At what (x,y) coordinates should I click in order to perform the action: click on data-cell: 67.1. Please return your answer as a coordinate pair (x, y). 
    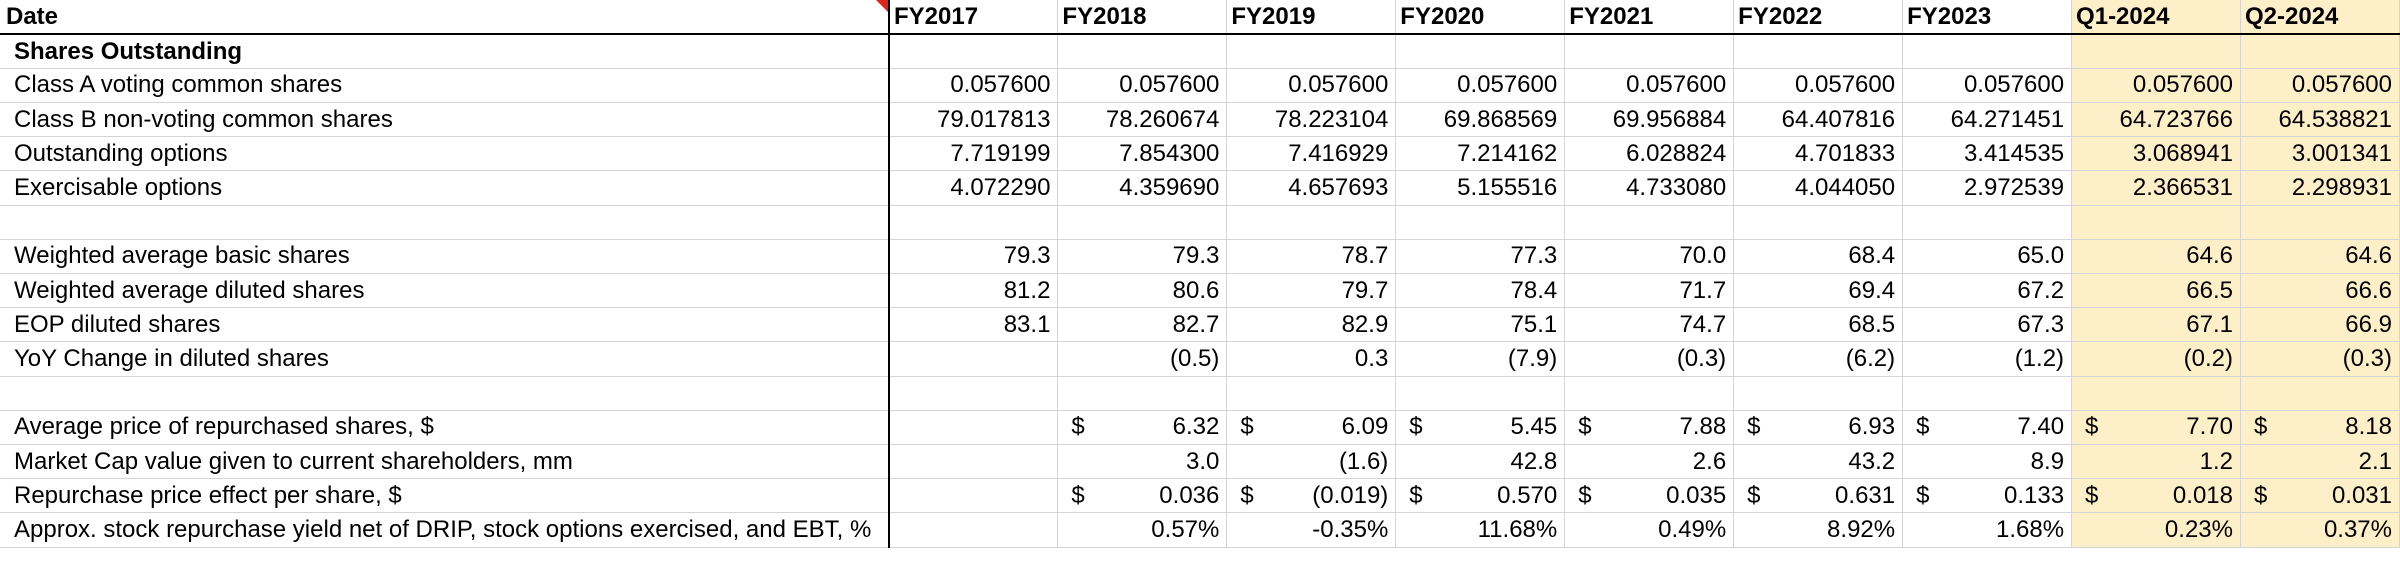
    Looking at the image, I should click on (2156, 325).